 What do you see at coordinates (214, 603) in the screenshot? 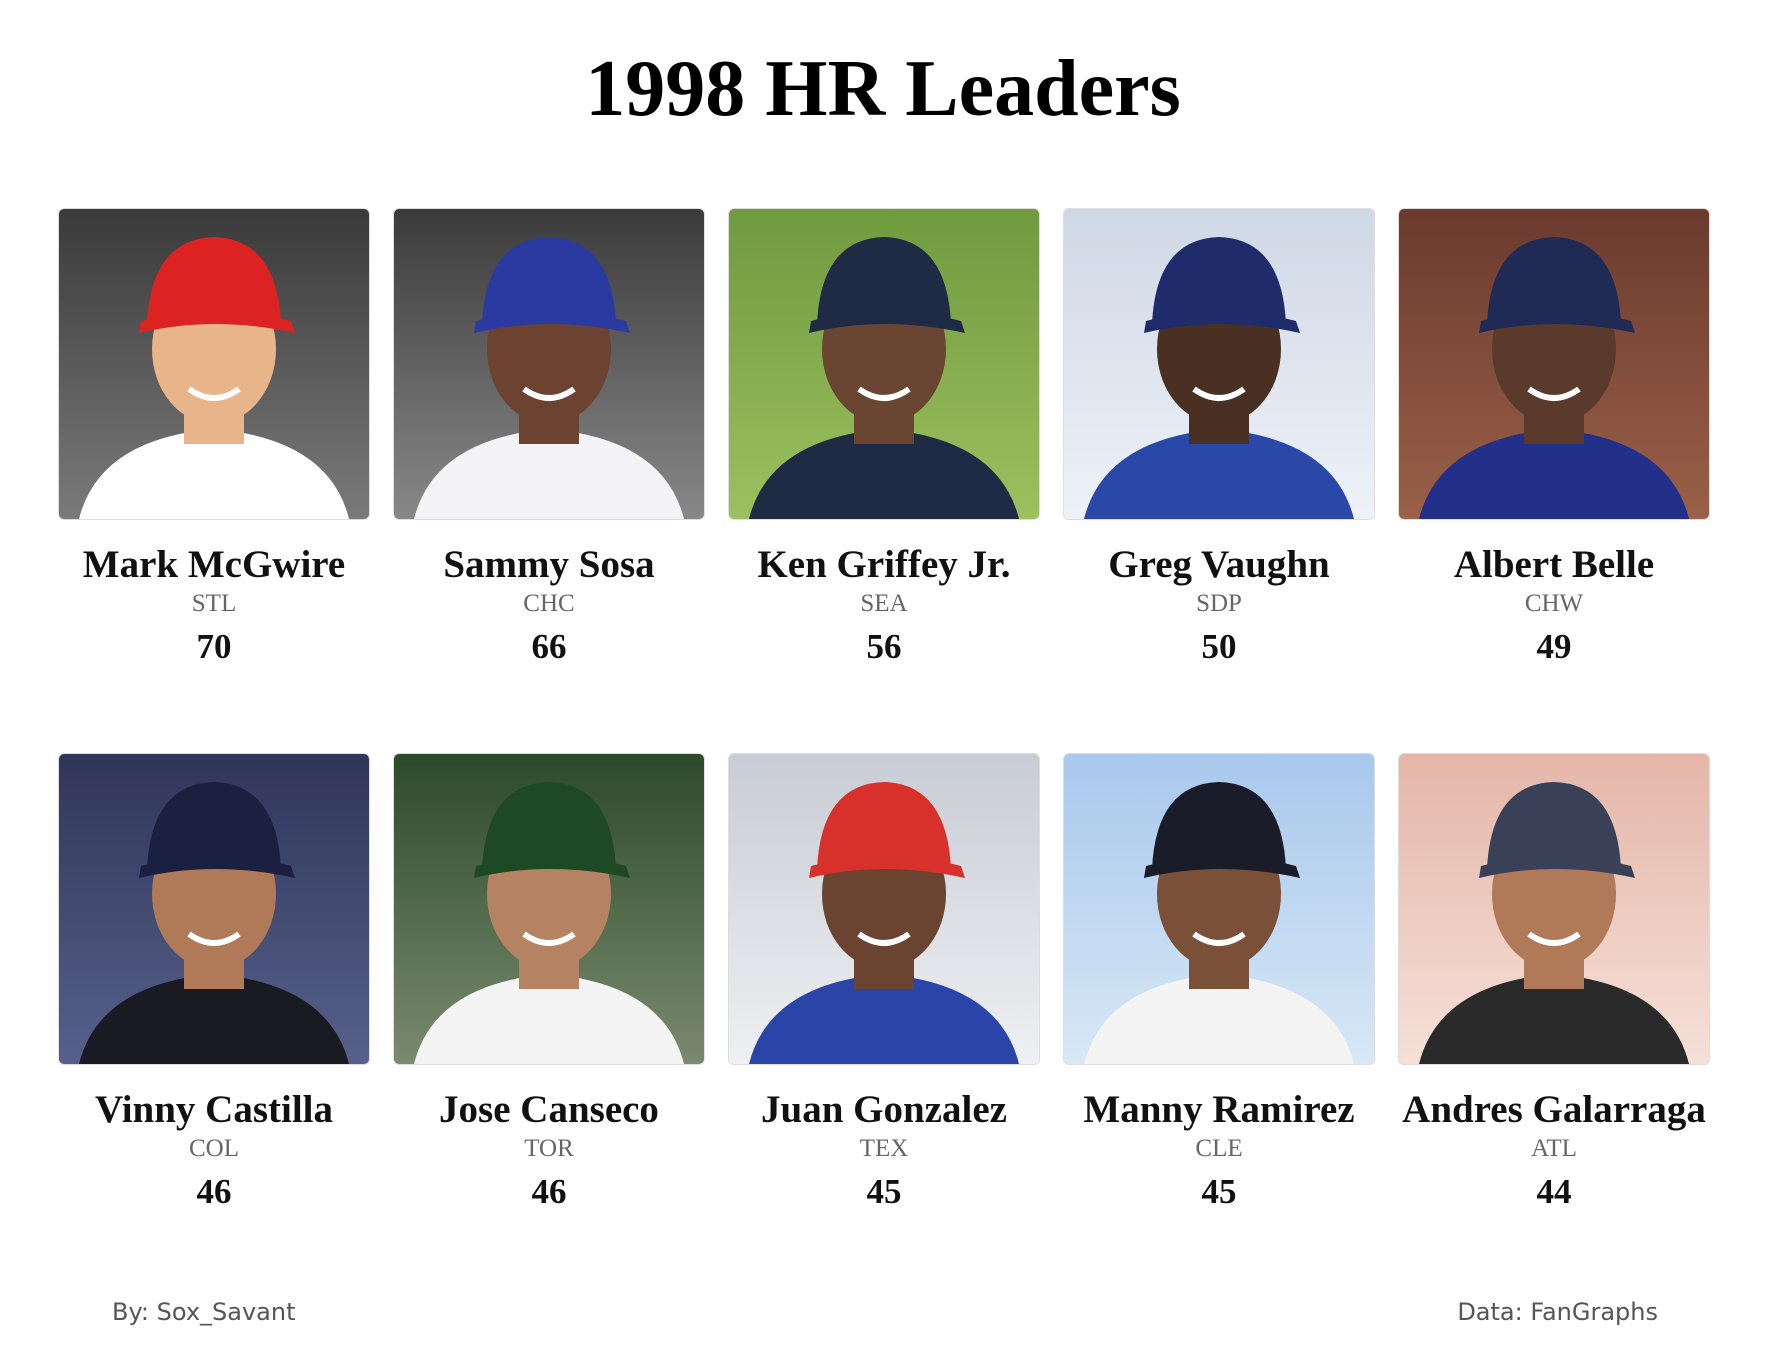
I see `player-team: STL` at bounding box center [214, 603].